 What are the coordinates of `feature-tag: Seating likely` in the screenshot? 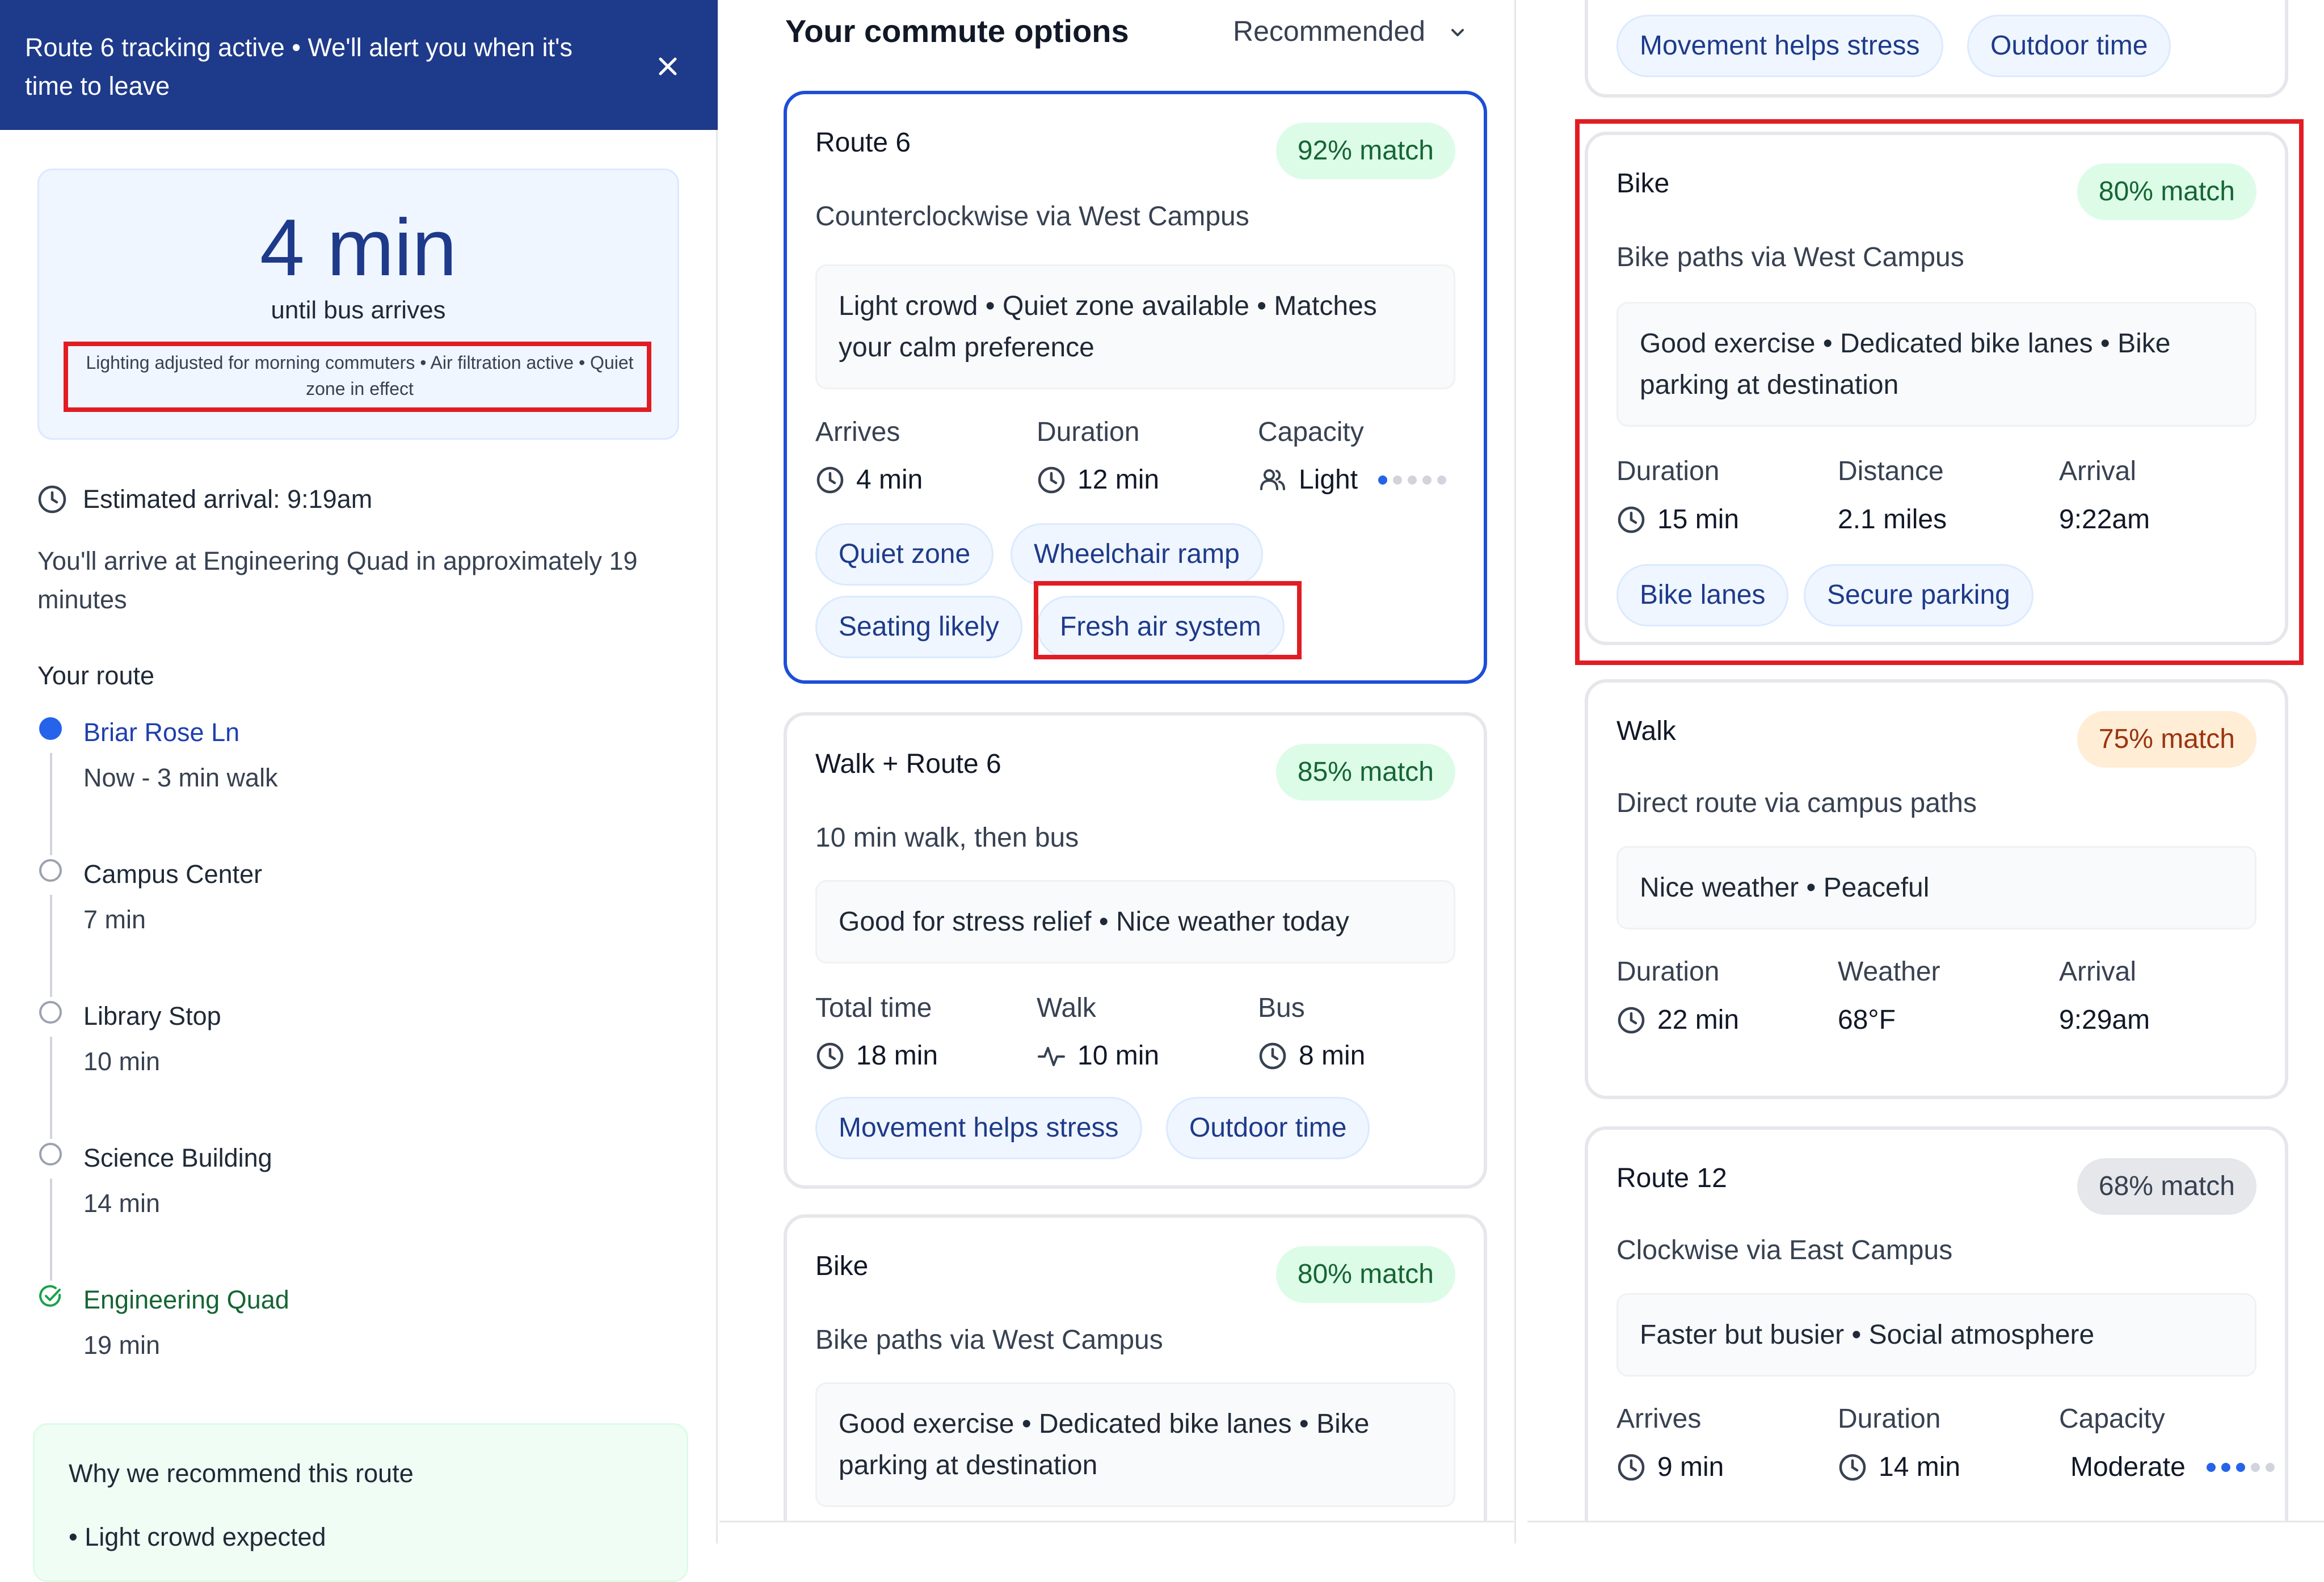 It's located at (918, 627).